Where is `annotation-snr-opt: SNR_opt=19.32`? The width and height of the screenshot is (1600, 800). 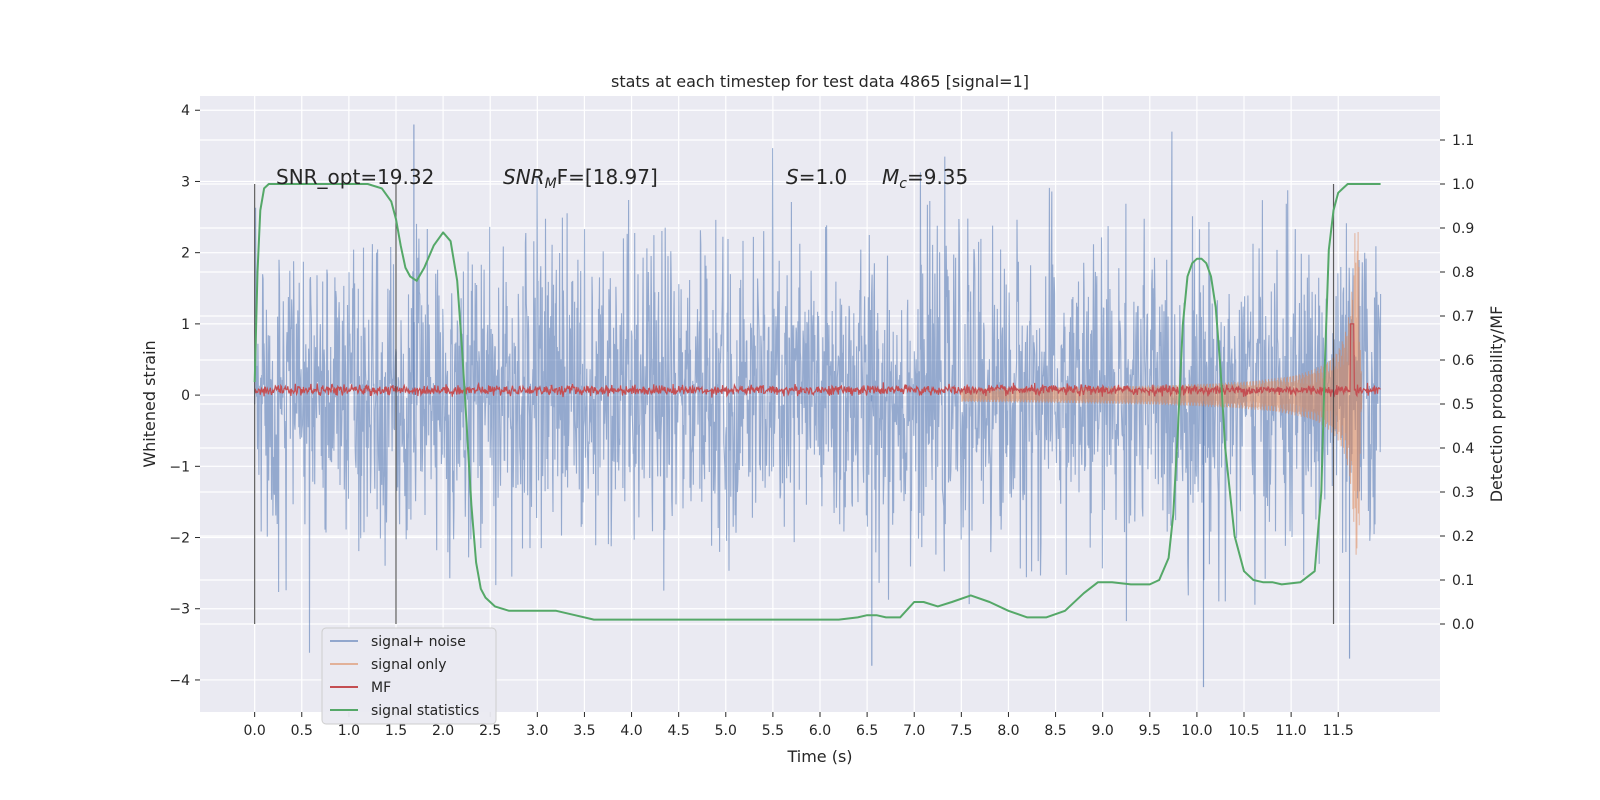 annotation-snr-opt: SNR_opt=19.32 is located at coordinates (355, 177).